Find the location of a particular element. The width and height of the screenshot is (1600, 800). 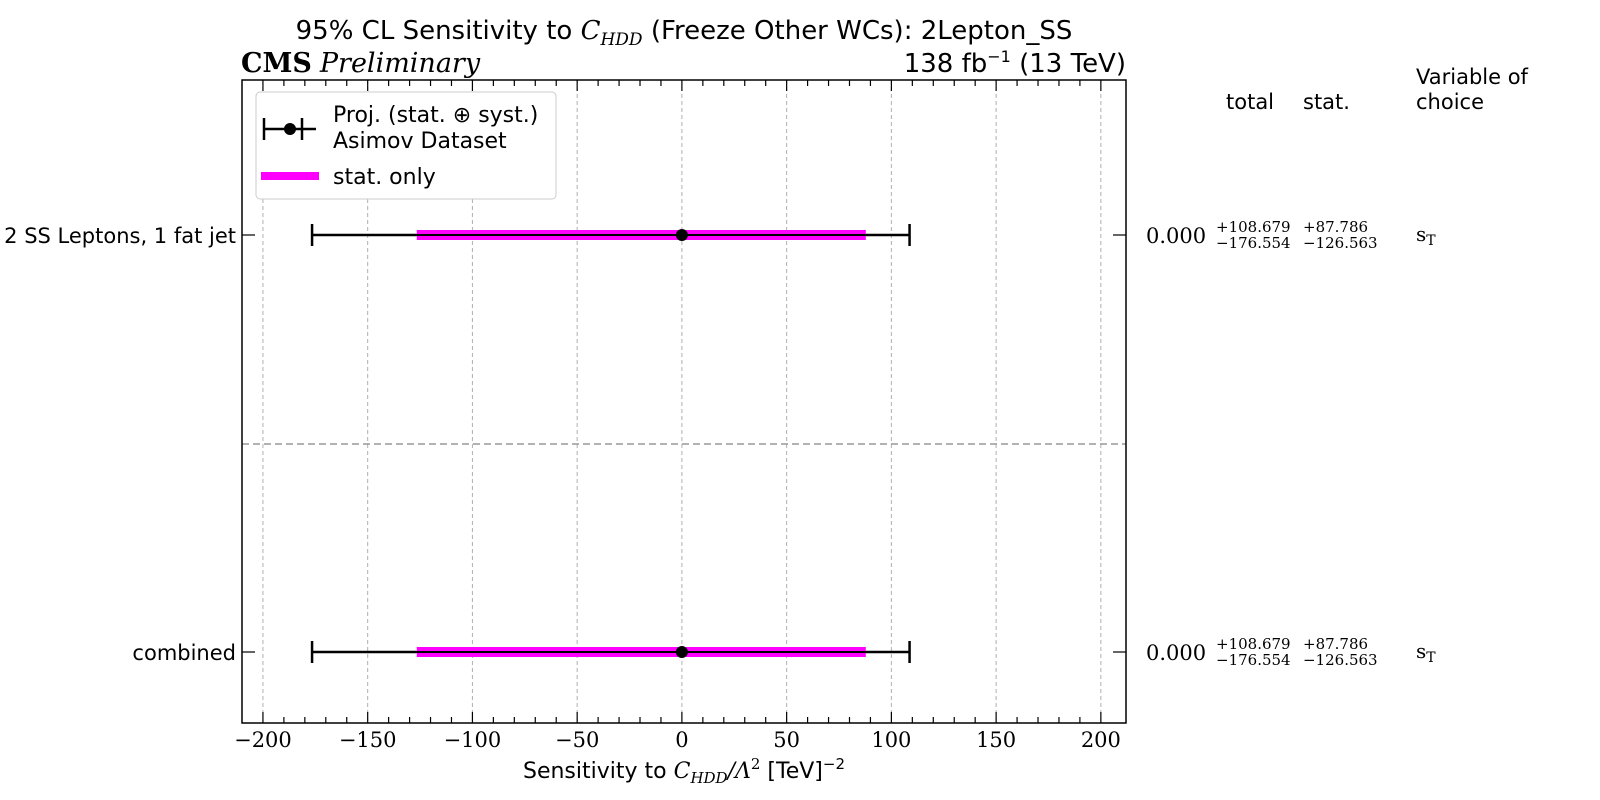

x-tick-label: 50 is located at coordinates (786, 740).